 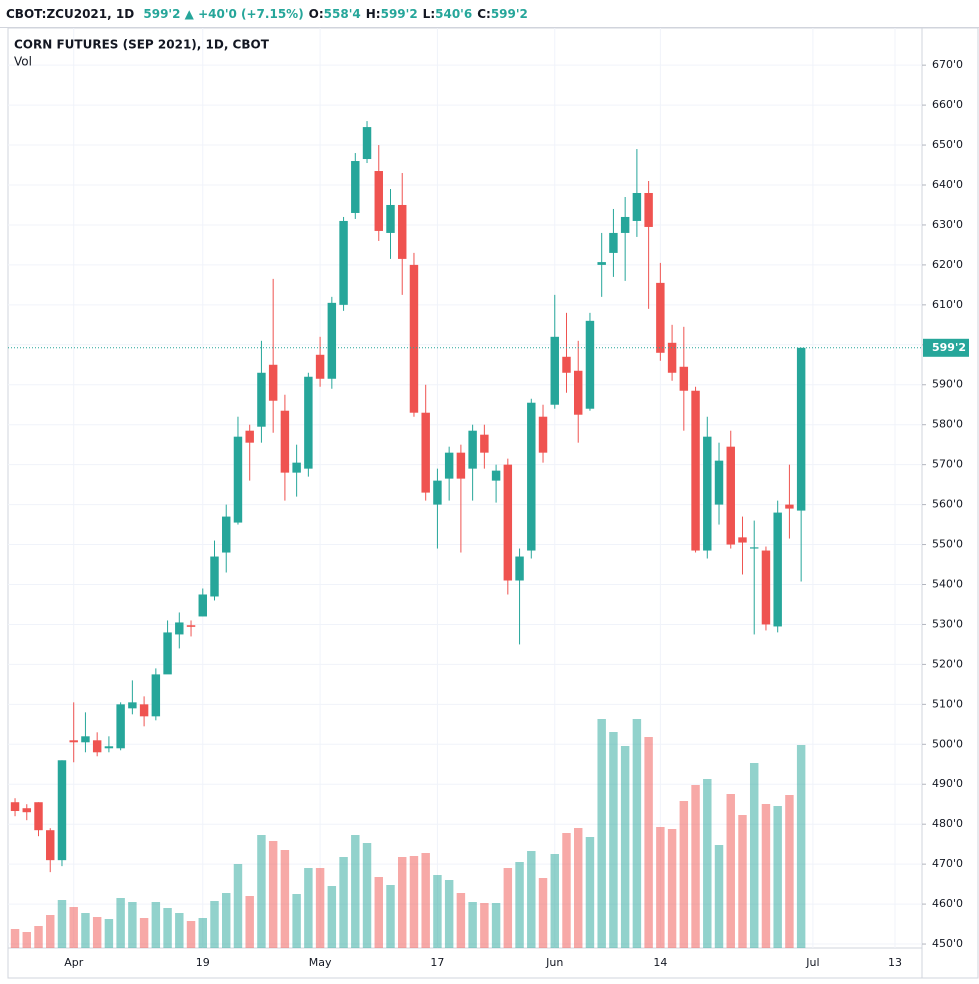 I want to click on y-tick-label: 500'0, so click(x=947, y=743).